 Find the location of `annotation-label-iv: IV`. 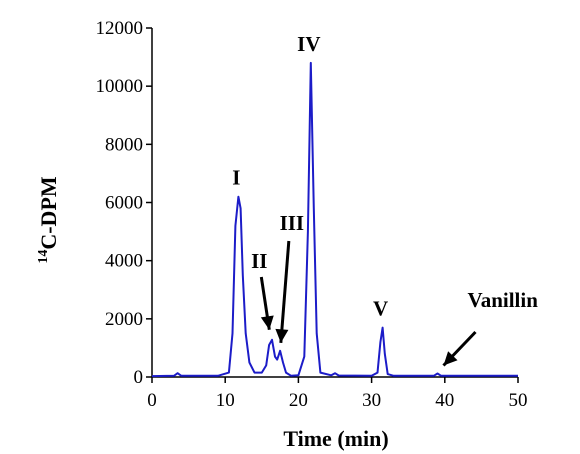

annotation-label-iv: IV is located at coordinates (308, 44).